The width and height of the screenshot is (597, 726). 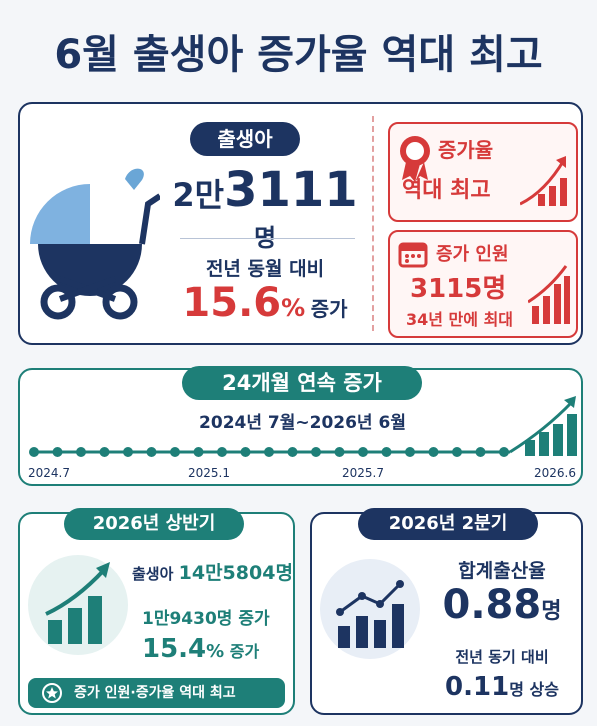 I want to click on number: 3115명, so click(x=458, y=289).